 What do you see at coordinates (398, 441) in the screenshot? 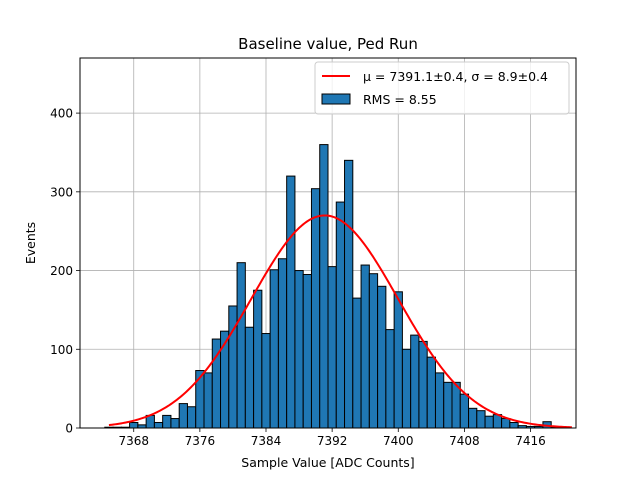
I see `x-tick-label: 7400` at bounding box center [398, 441].